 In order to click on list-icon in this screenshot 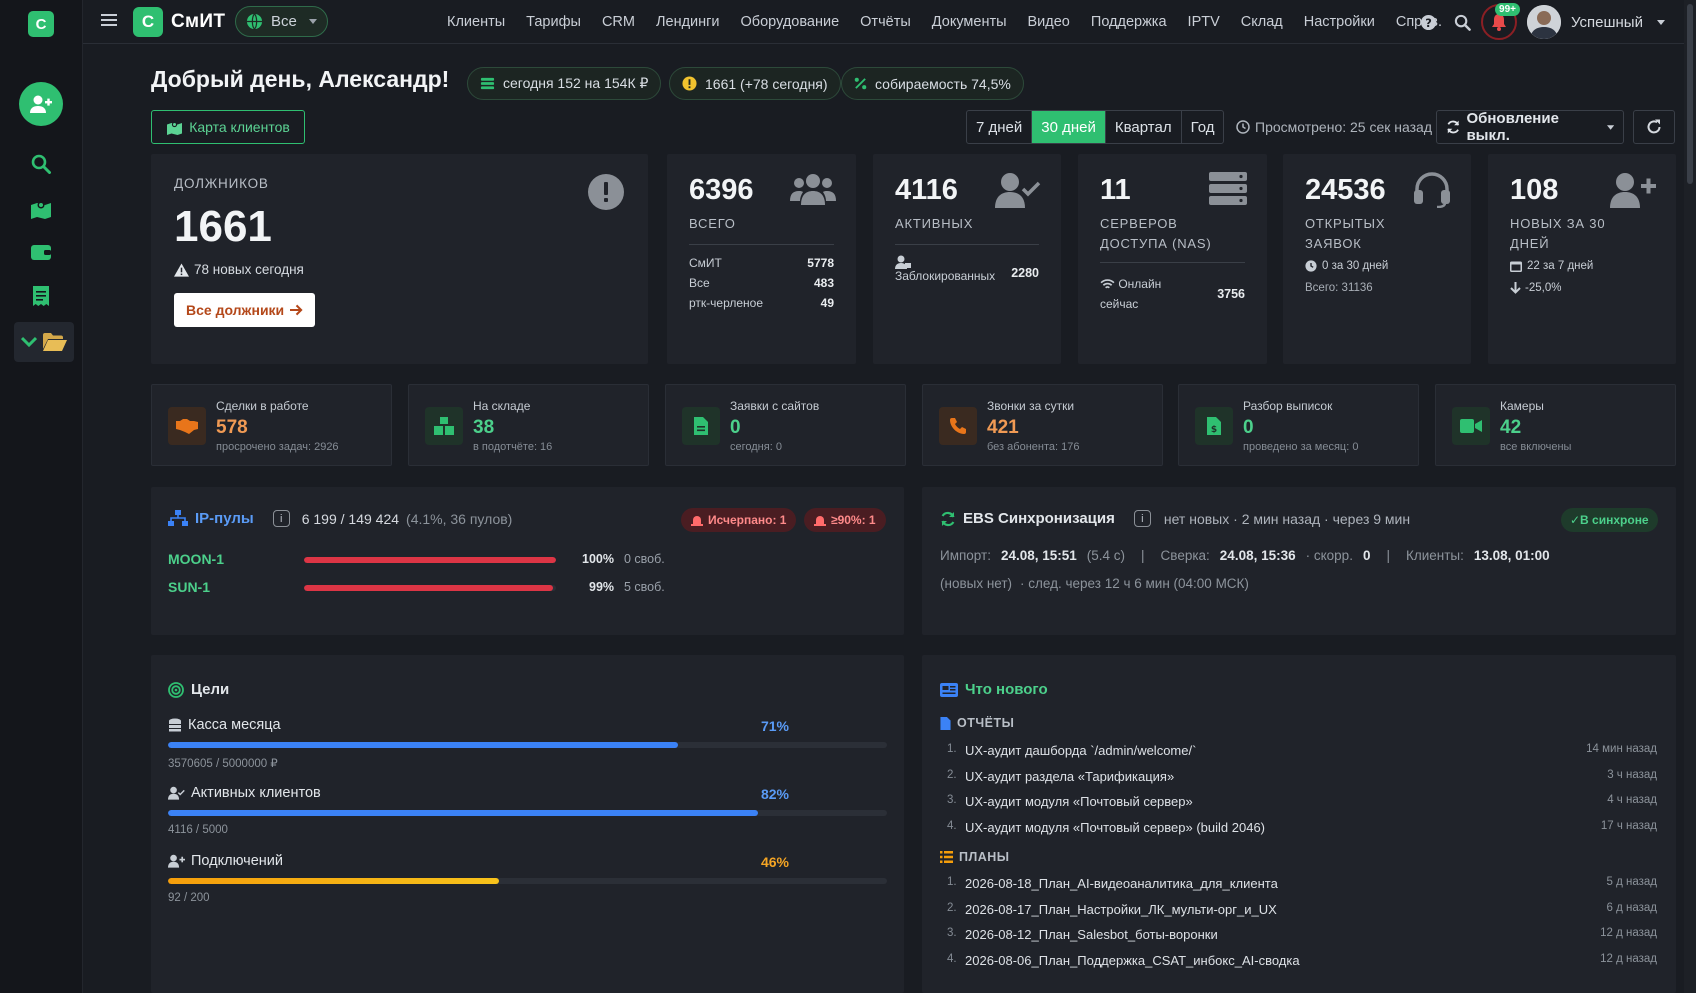, I will do `click(946, 857)`.